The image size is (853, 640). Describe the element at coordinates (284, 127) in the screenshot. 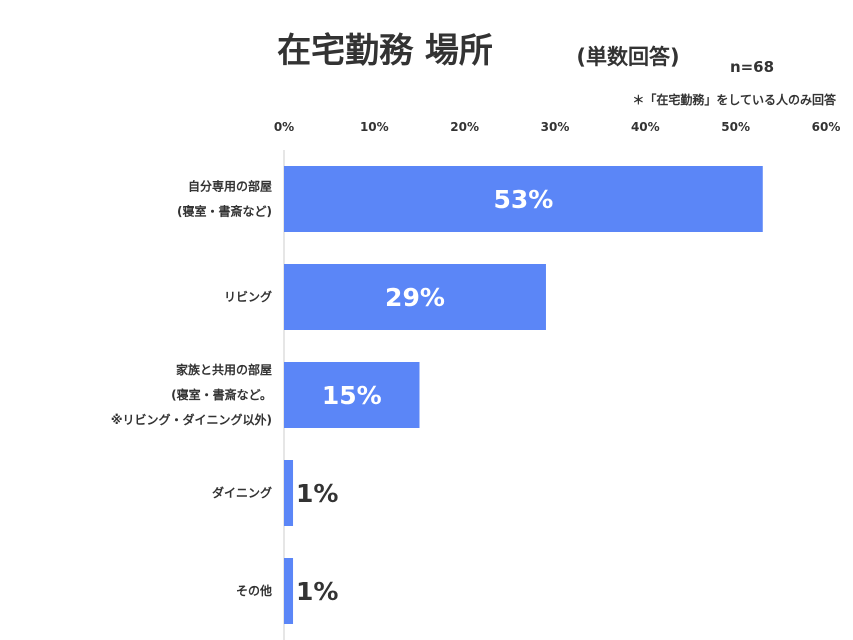

I see `x-tick-label: 0%` at that location.